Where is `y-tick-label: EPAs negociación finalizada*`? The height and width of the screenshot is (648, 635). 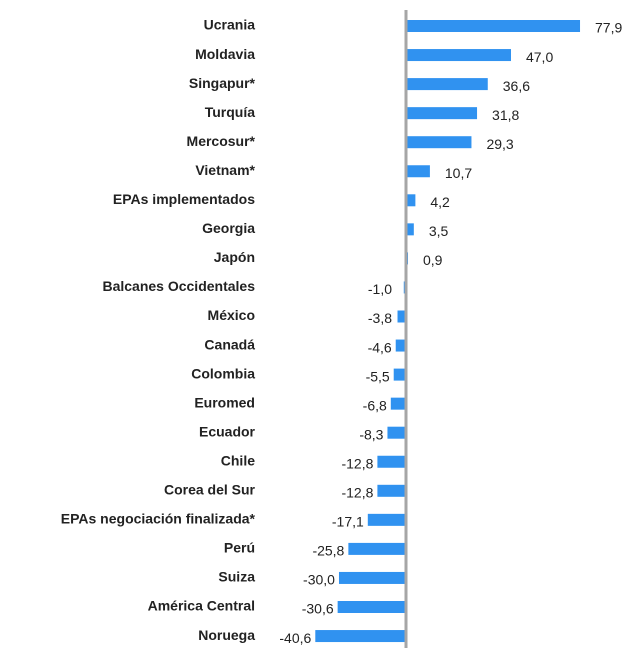 y-tick-label: EPAs negociación finalizada* is located at coordinates (158, 519).